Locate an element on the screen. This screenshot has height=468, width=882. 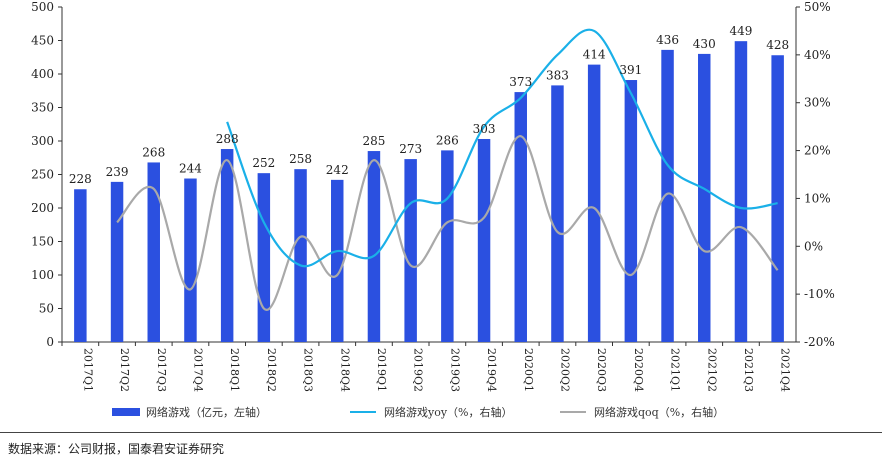
x-tick-label: 2017Q1 is located at coordinates (87, 370).